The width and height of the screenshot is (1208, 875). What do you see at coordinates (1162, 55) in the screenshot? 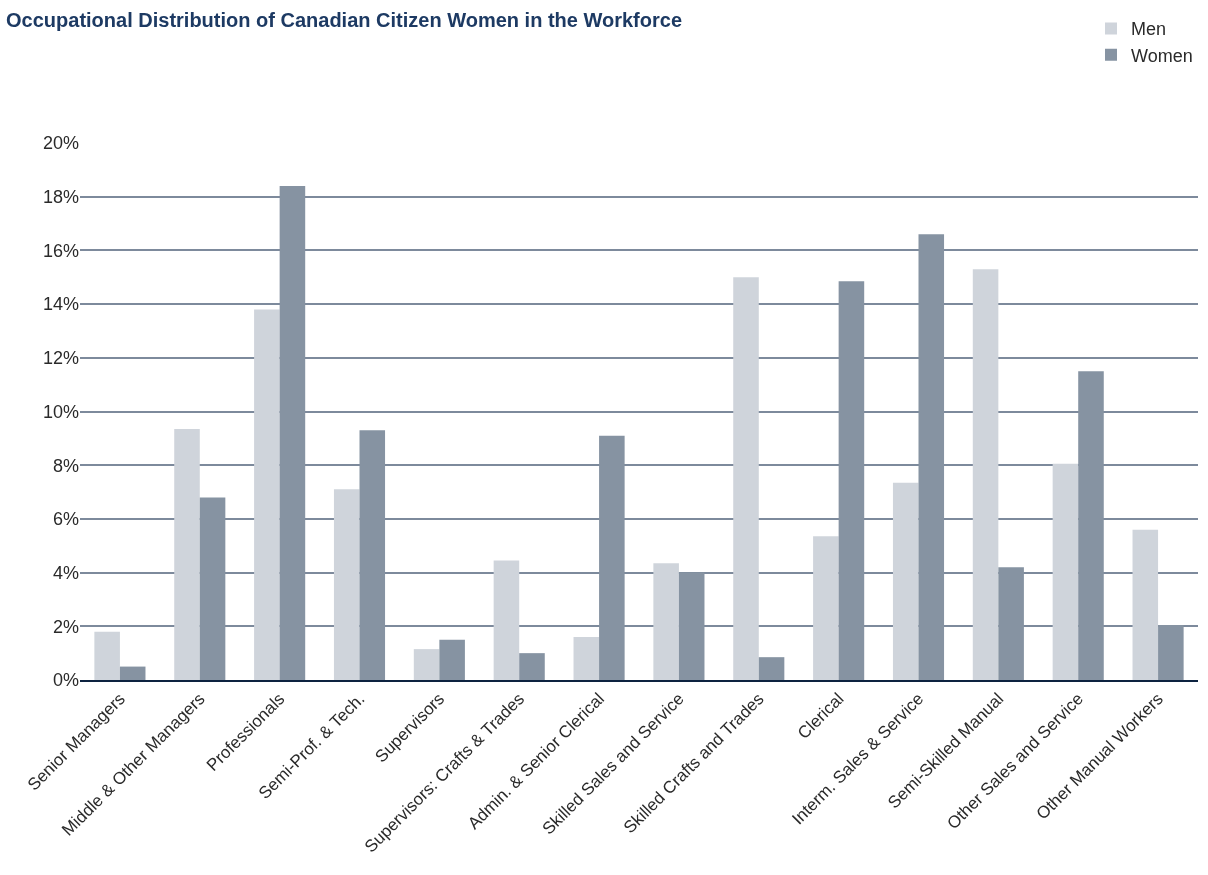
I see `legend-label: Women` at bounding box center [1162, 55].